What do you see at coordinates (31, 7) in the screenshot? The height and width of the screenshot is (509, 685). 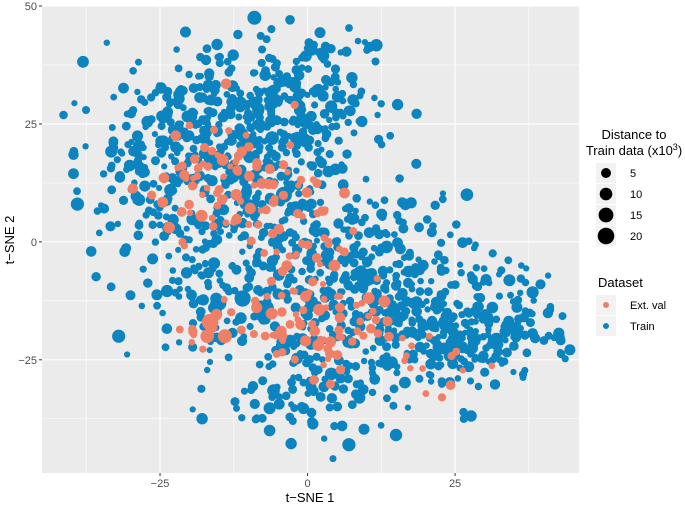 I see `y-tick-label: 50` at bounding box center [31, 7].